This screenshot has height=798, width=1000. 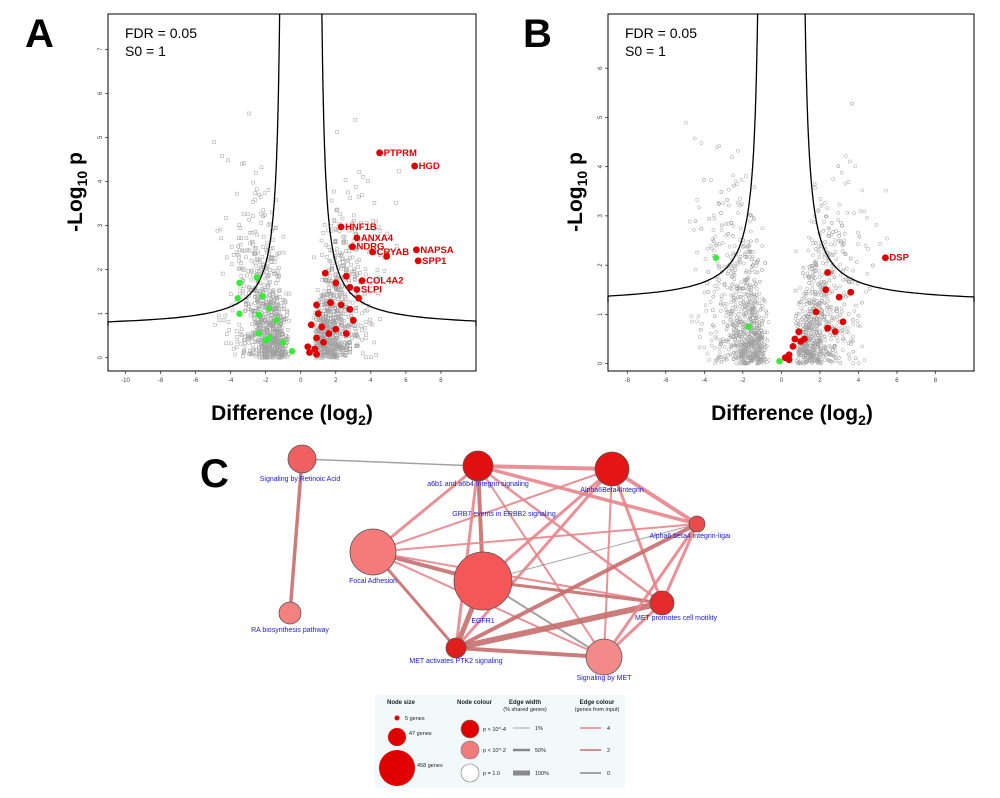 What do you see at coordinates (517, 577) in the screenshot?
I see `network-edge` at bounding box center [517, 577].